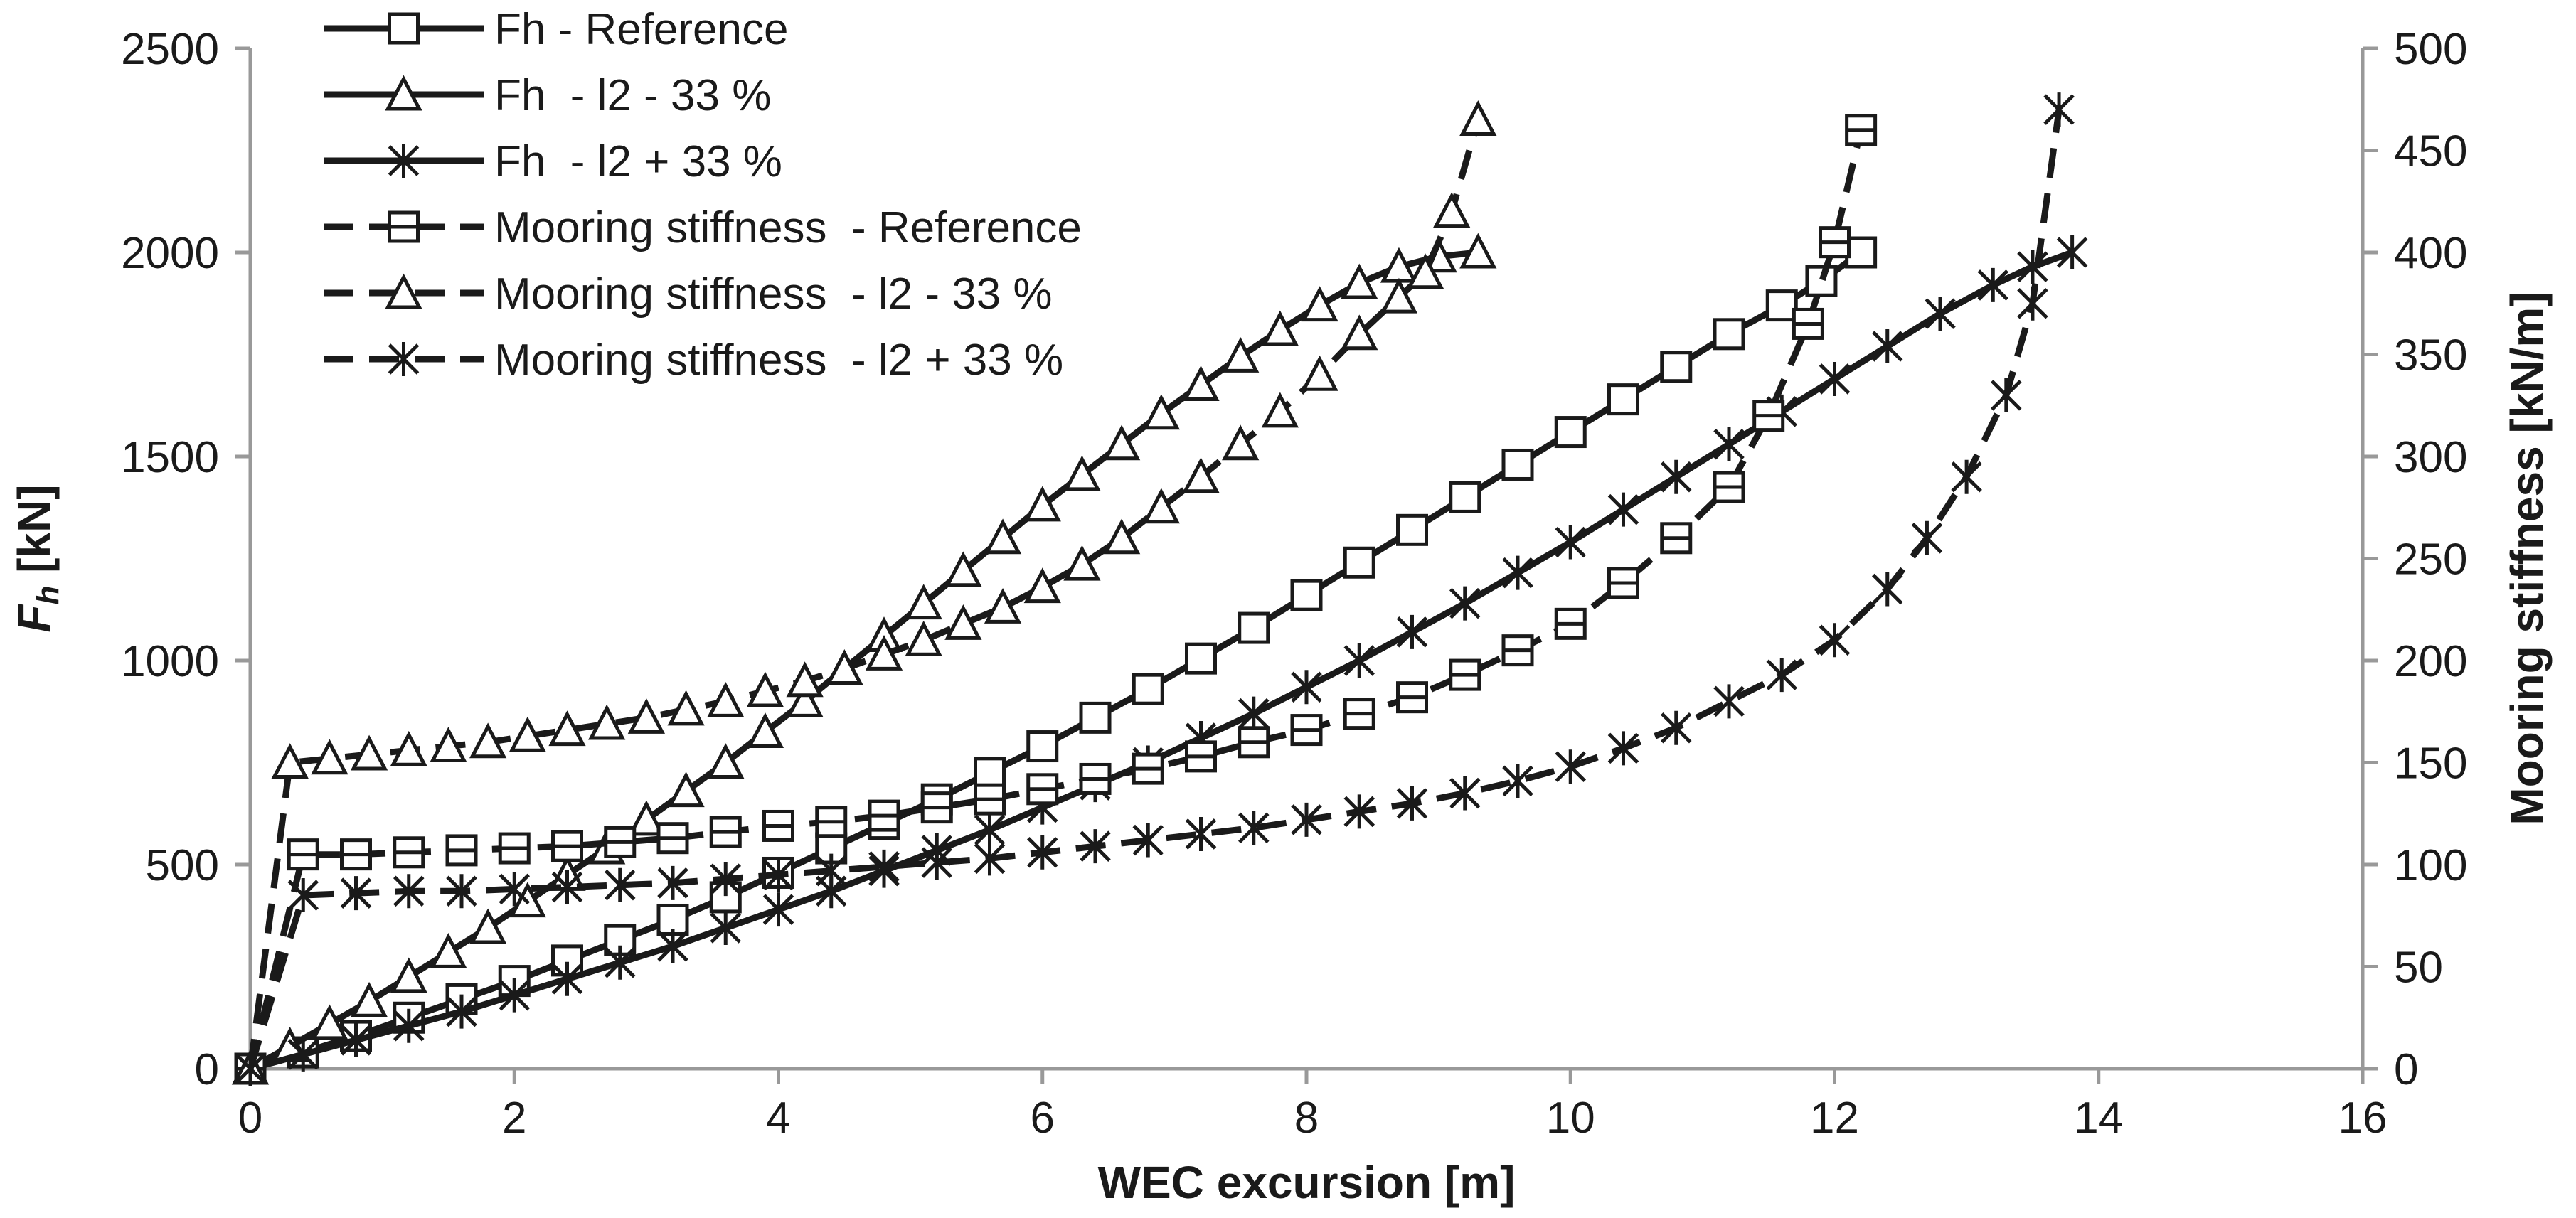  Describe the element at coordinates (2527, 558) in the screenshot. I see `y2-axis-title: Mooring stiffness [kN/m]` at that location.